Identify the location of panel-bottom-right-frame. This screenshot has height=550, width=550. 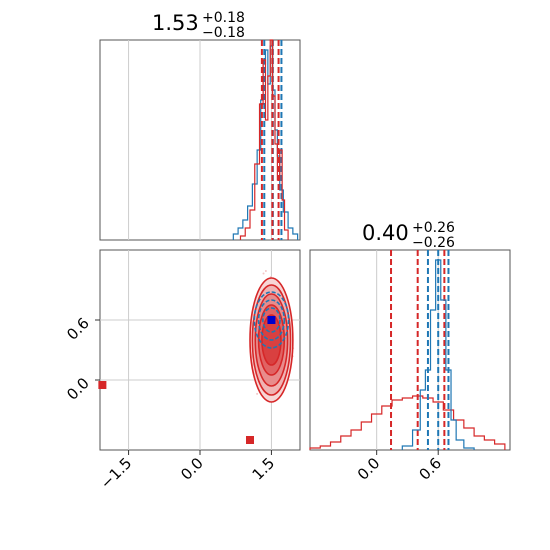
(410, 350).